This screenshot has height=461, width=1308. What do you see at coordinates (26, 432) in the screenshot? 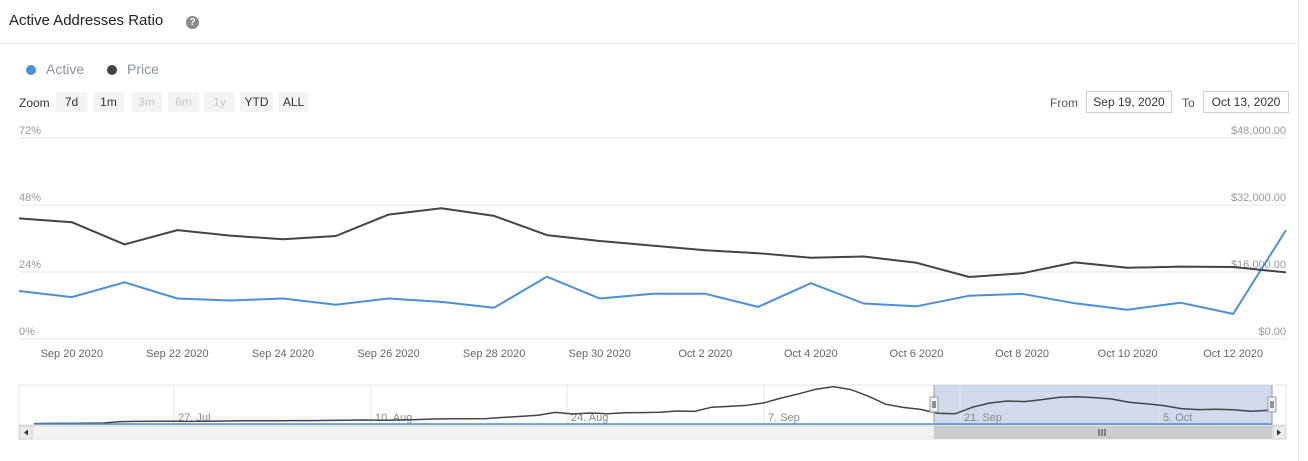
I see `chevron-left-icon` at bounding box center [26, 432].